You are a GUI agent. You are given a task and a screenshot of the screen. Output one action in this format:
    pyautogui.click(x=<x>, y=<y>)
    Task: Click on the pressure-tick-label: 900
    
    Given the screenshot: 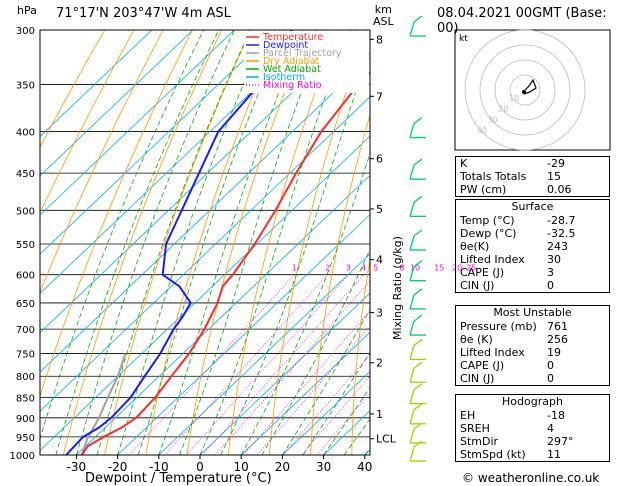 What is the action you would take?
    pyautogui.click(x=25, y=419)
    